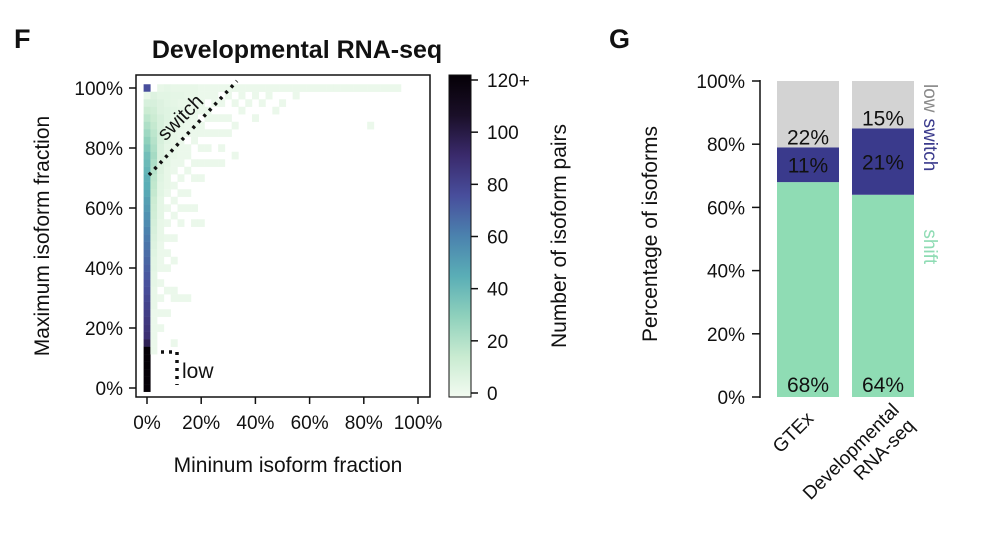  Describe the element at coordinates (460, 236) in the screenshot. I see `colorbar` at that location.